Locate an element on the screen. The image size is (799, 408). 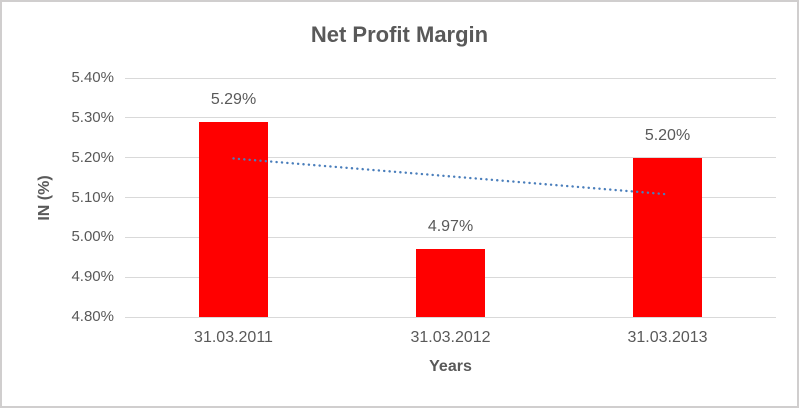
y-tick-label: 5.30% is located at coordinates (92, 117).